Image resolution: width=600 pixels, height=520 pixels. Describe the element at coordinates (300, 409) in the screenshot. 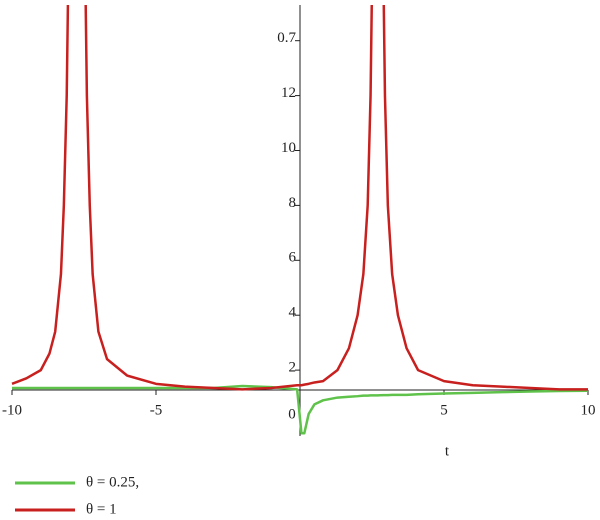

I see `line-series` at that location.